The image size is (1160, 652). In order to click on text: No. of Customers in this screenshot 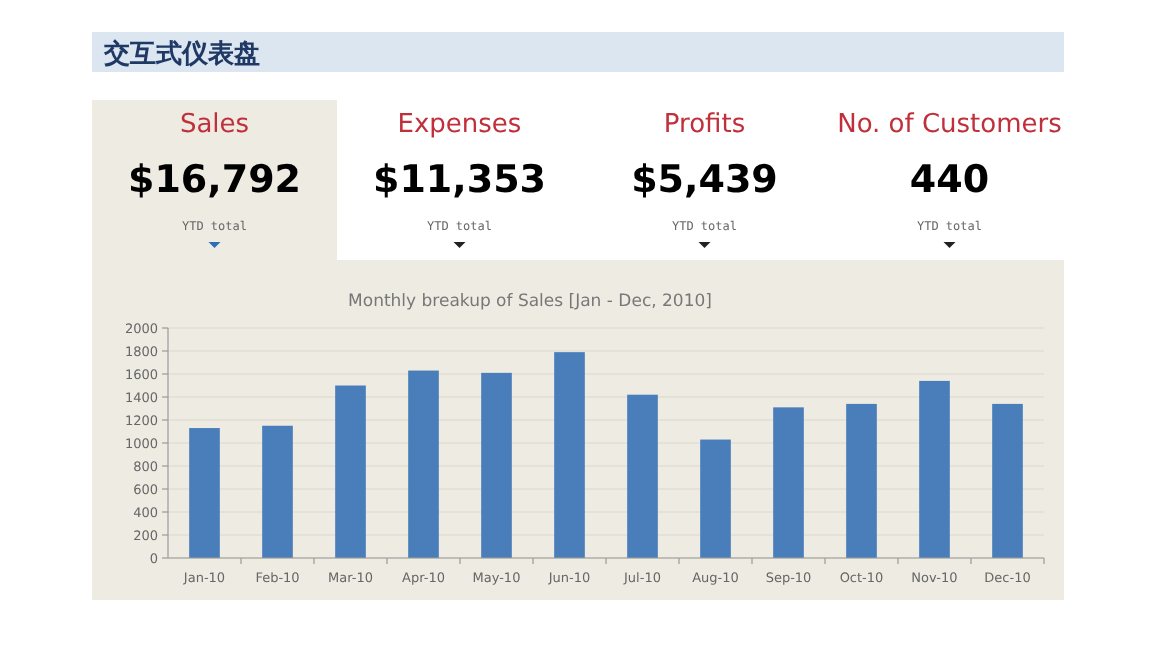, I will do `click(950, 125)`.